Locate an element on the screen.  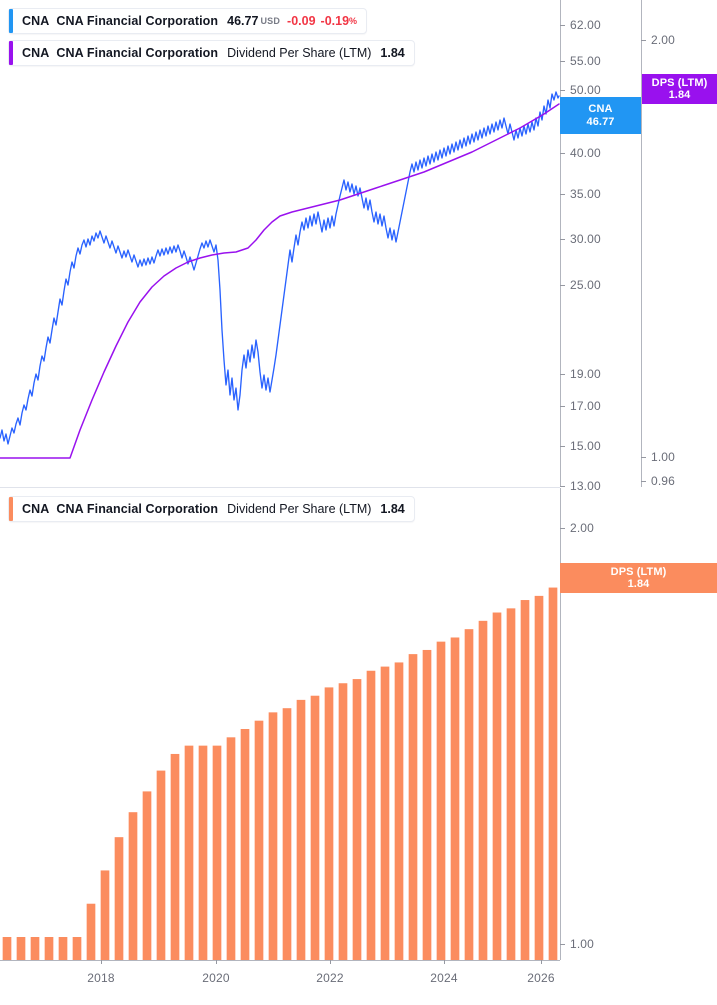
price-tick: 62.00 is located at coordinates (580, 25).